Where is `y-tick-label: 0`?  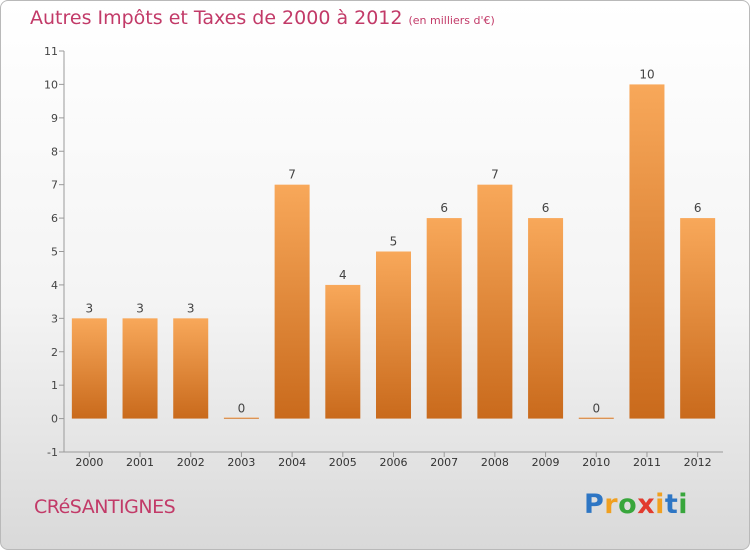 y-tick-label: 0 is located at coordinates (54, 419).